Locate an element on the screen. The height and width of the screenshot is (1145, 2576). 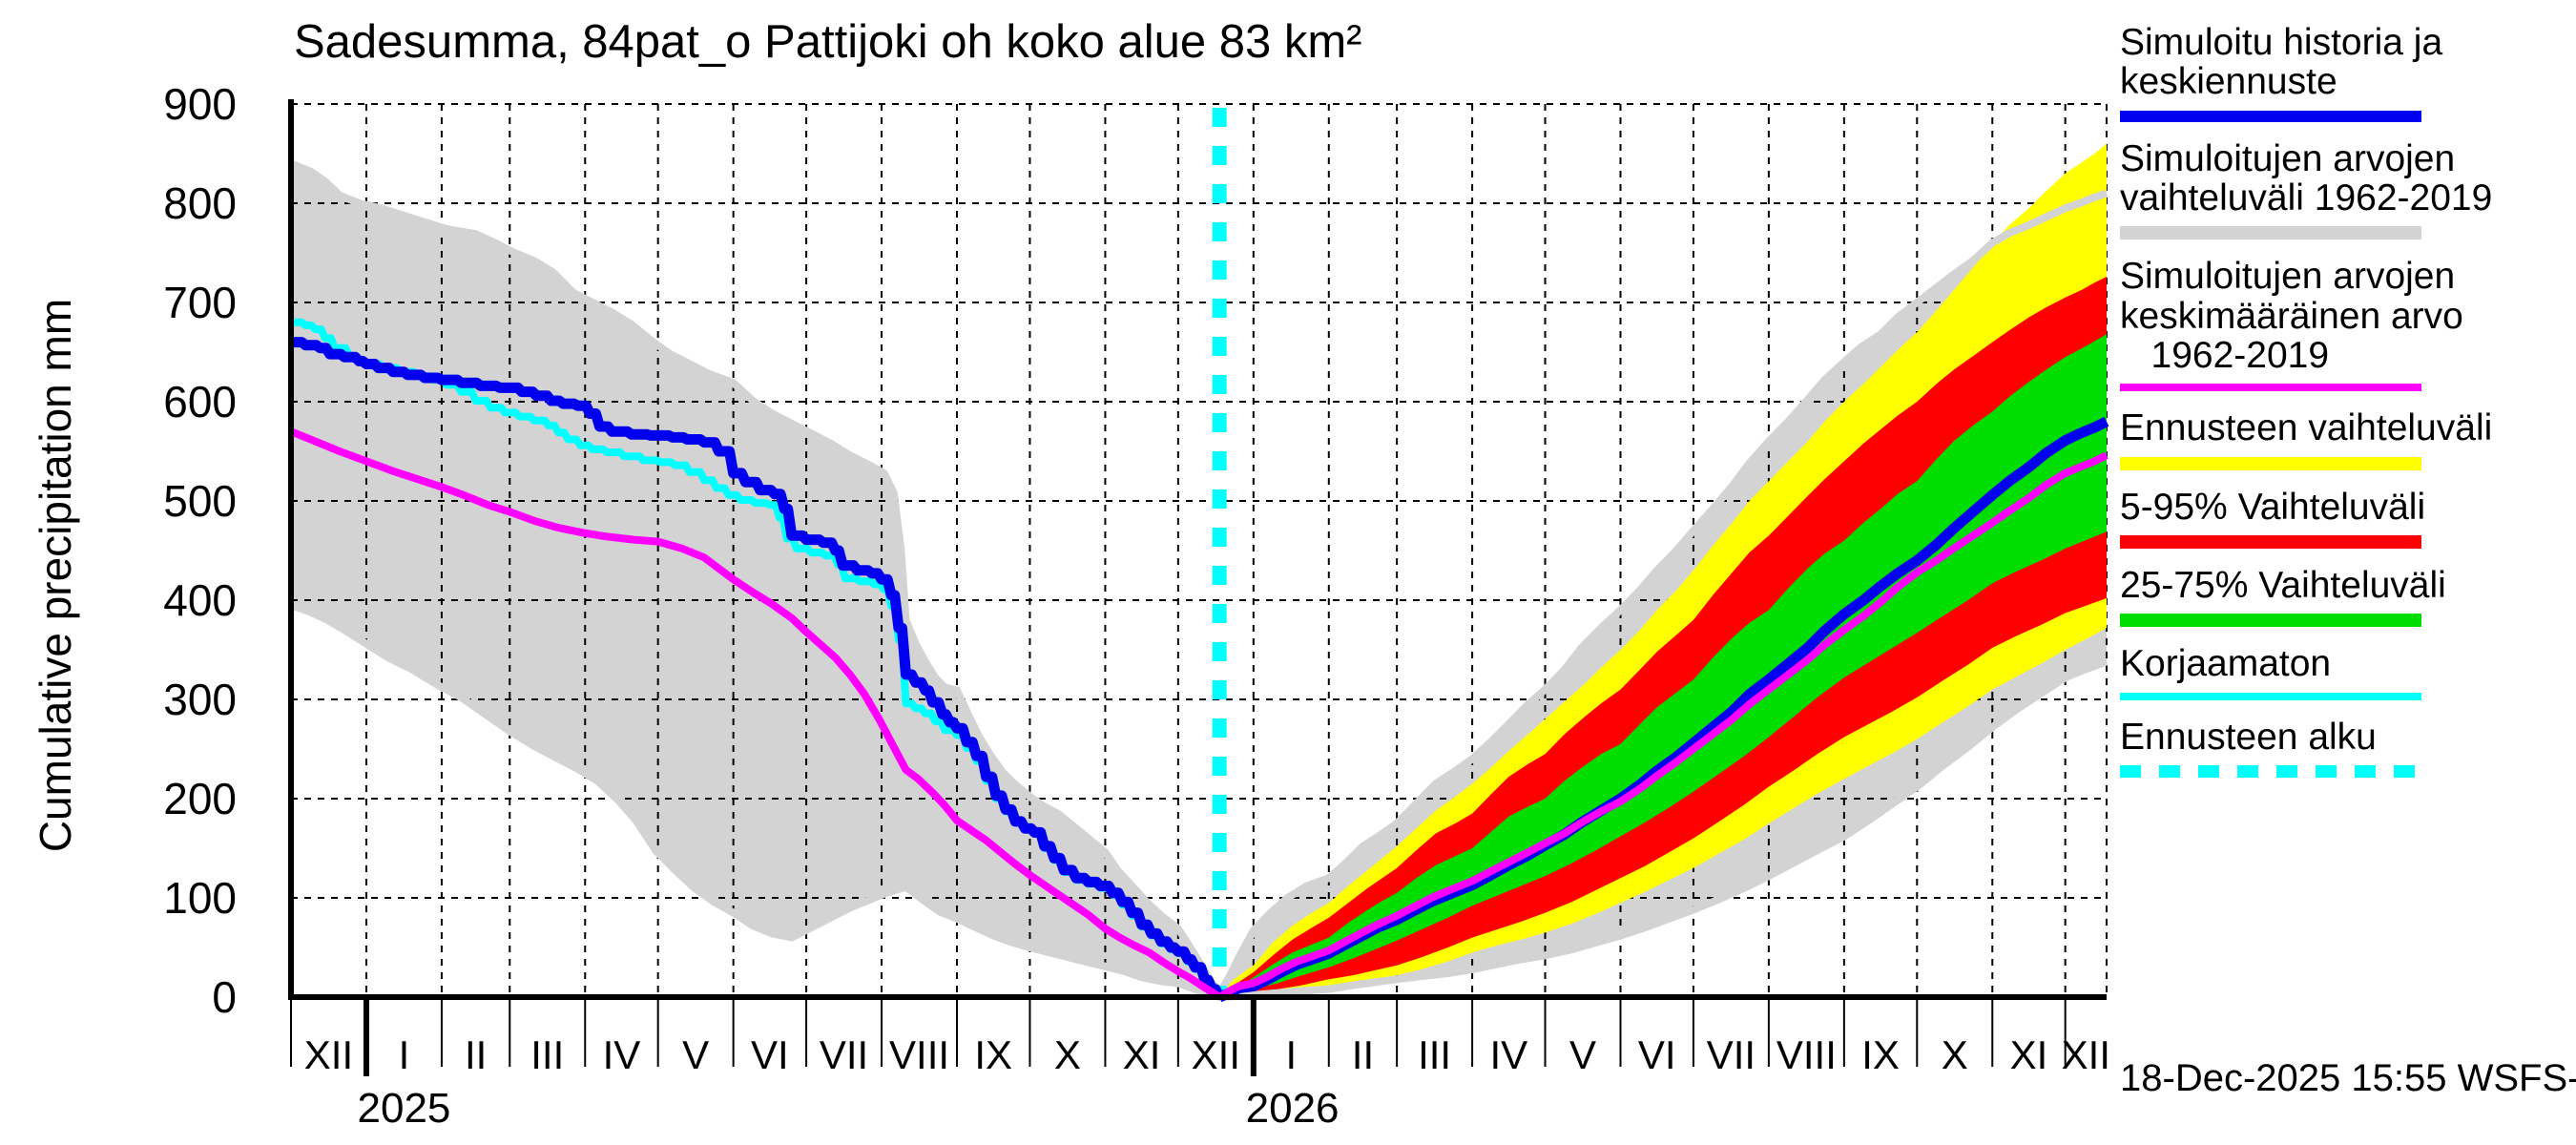
year-label: 2026 is located at coordinates (1293, 1108).